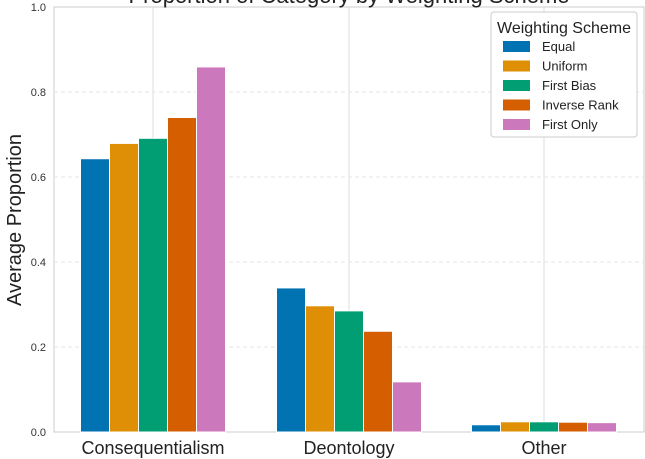  I want to click on y-axis-ticks: 0.0 0.2 0.4 0.6 0.8 1.0, so click(38, 220).